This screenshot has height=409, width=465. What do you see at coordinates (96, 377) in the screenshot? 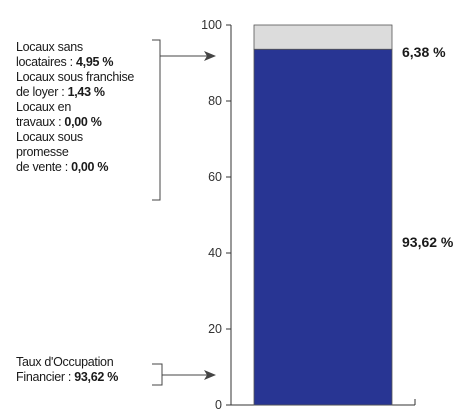
I see `annotation-value: 93,62 %` at bounding box center [96, 377].